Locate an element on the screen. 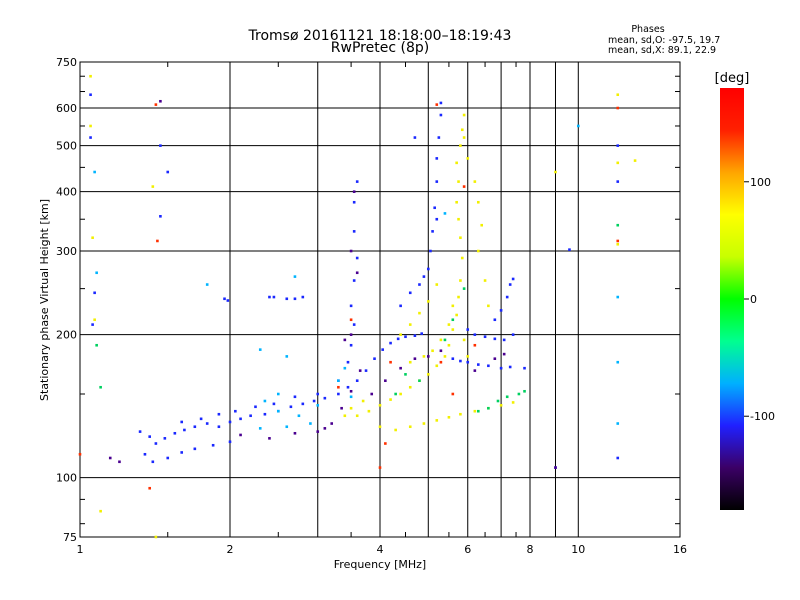 The width and height of the screenshot is (800, 600). stats-heading: Phases is located at coordinates (647, 29).